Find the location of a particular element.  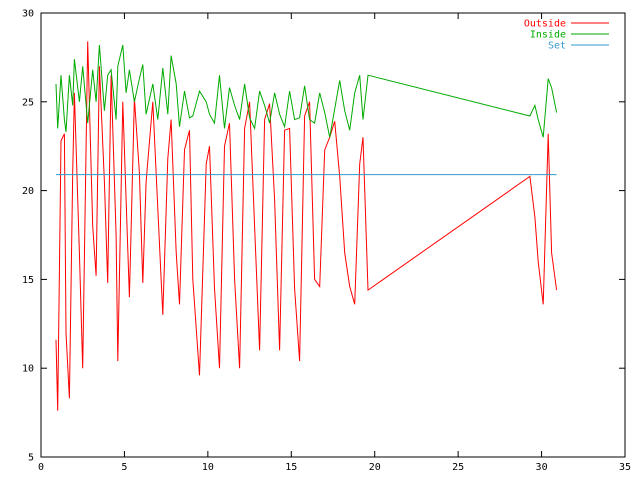

y-tick-label: 30 is located at coordinates (28, 14).